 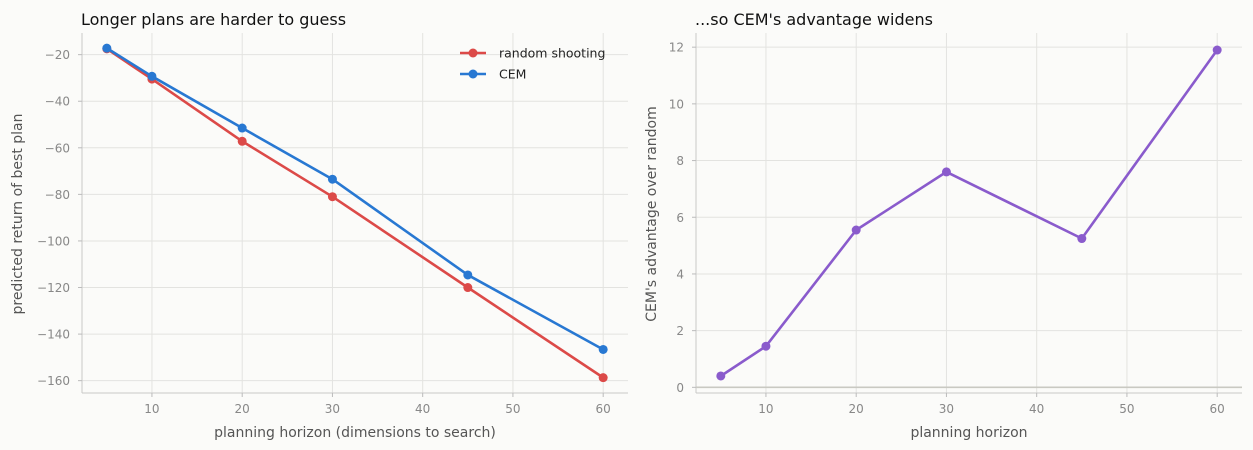 I want to click on chart-left-x-tick-label: 60, so click(x=603, y=409).